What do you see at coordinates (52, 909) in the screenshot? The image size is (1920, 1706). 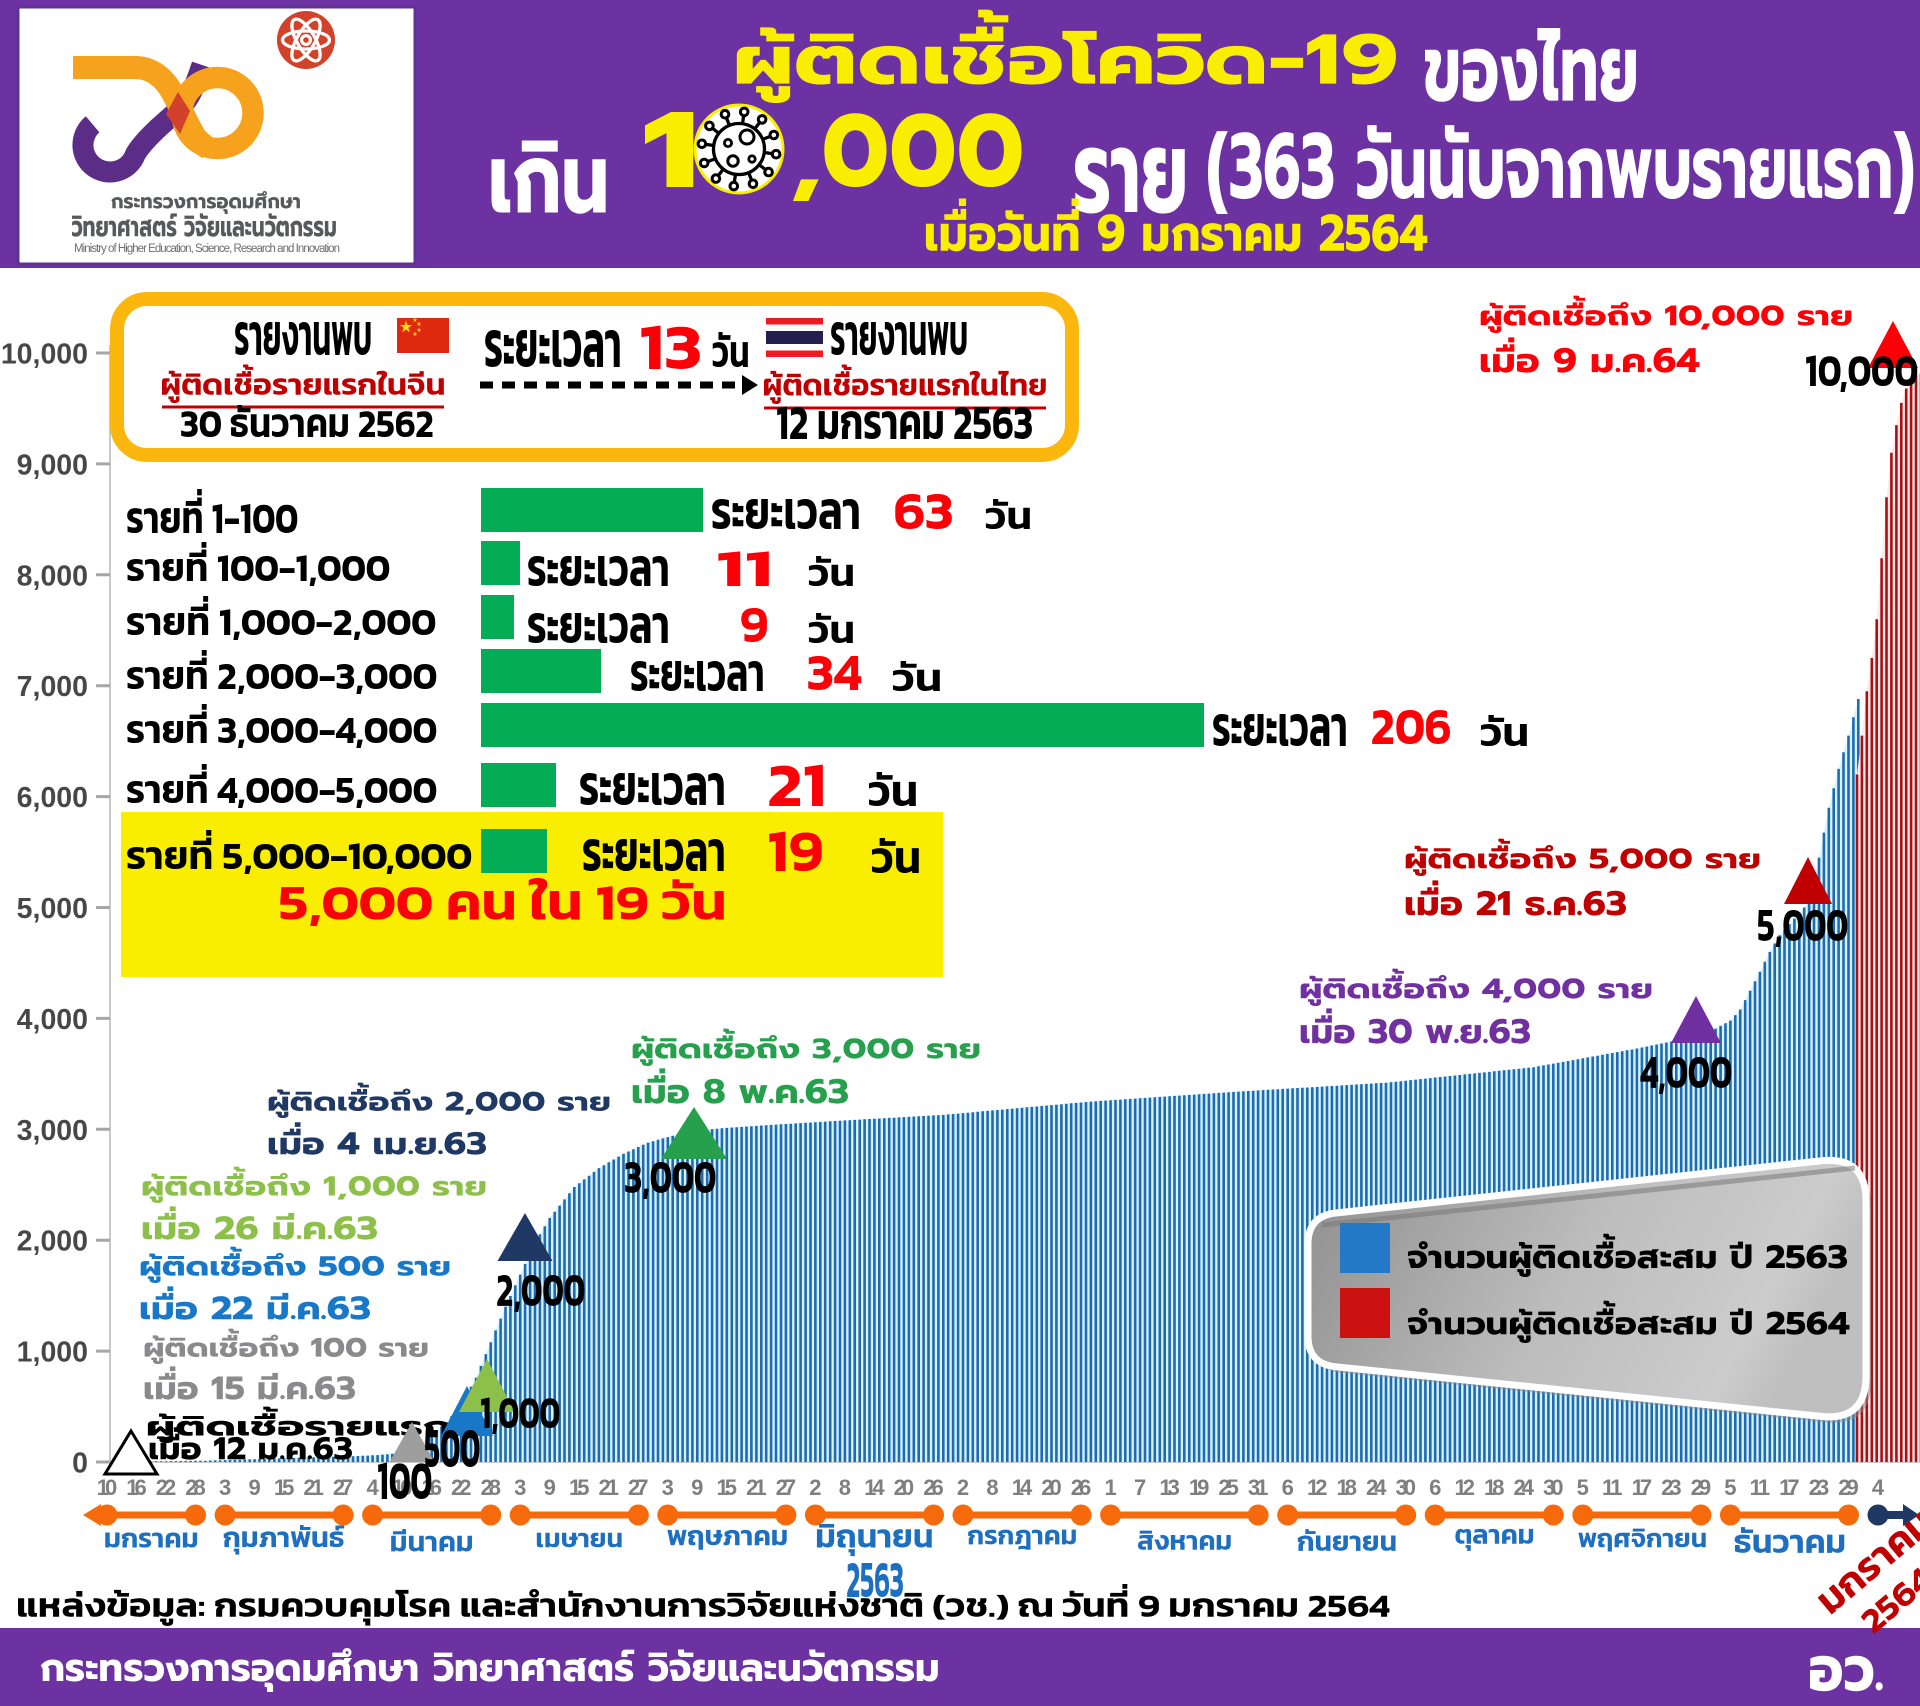 I see `svg-text: 5,000` at bounding box center [52, 909].